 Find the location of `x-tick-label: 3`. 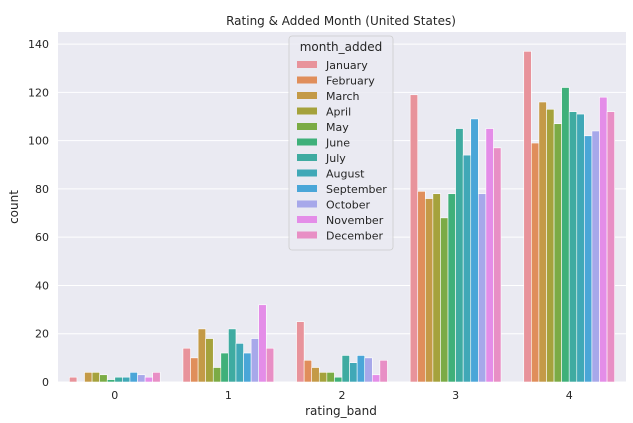

x-tick-label: 3 is located at coordinates (455, 395).